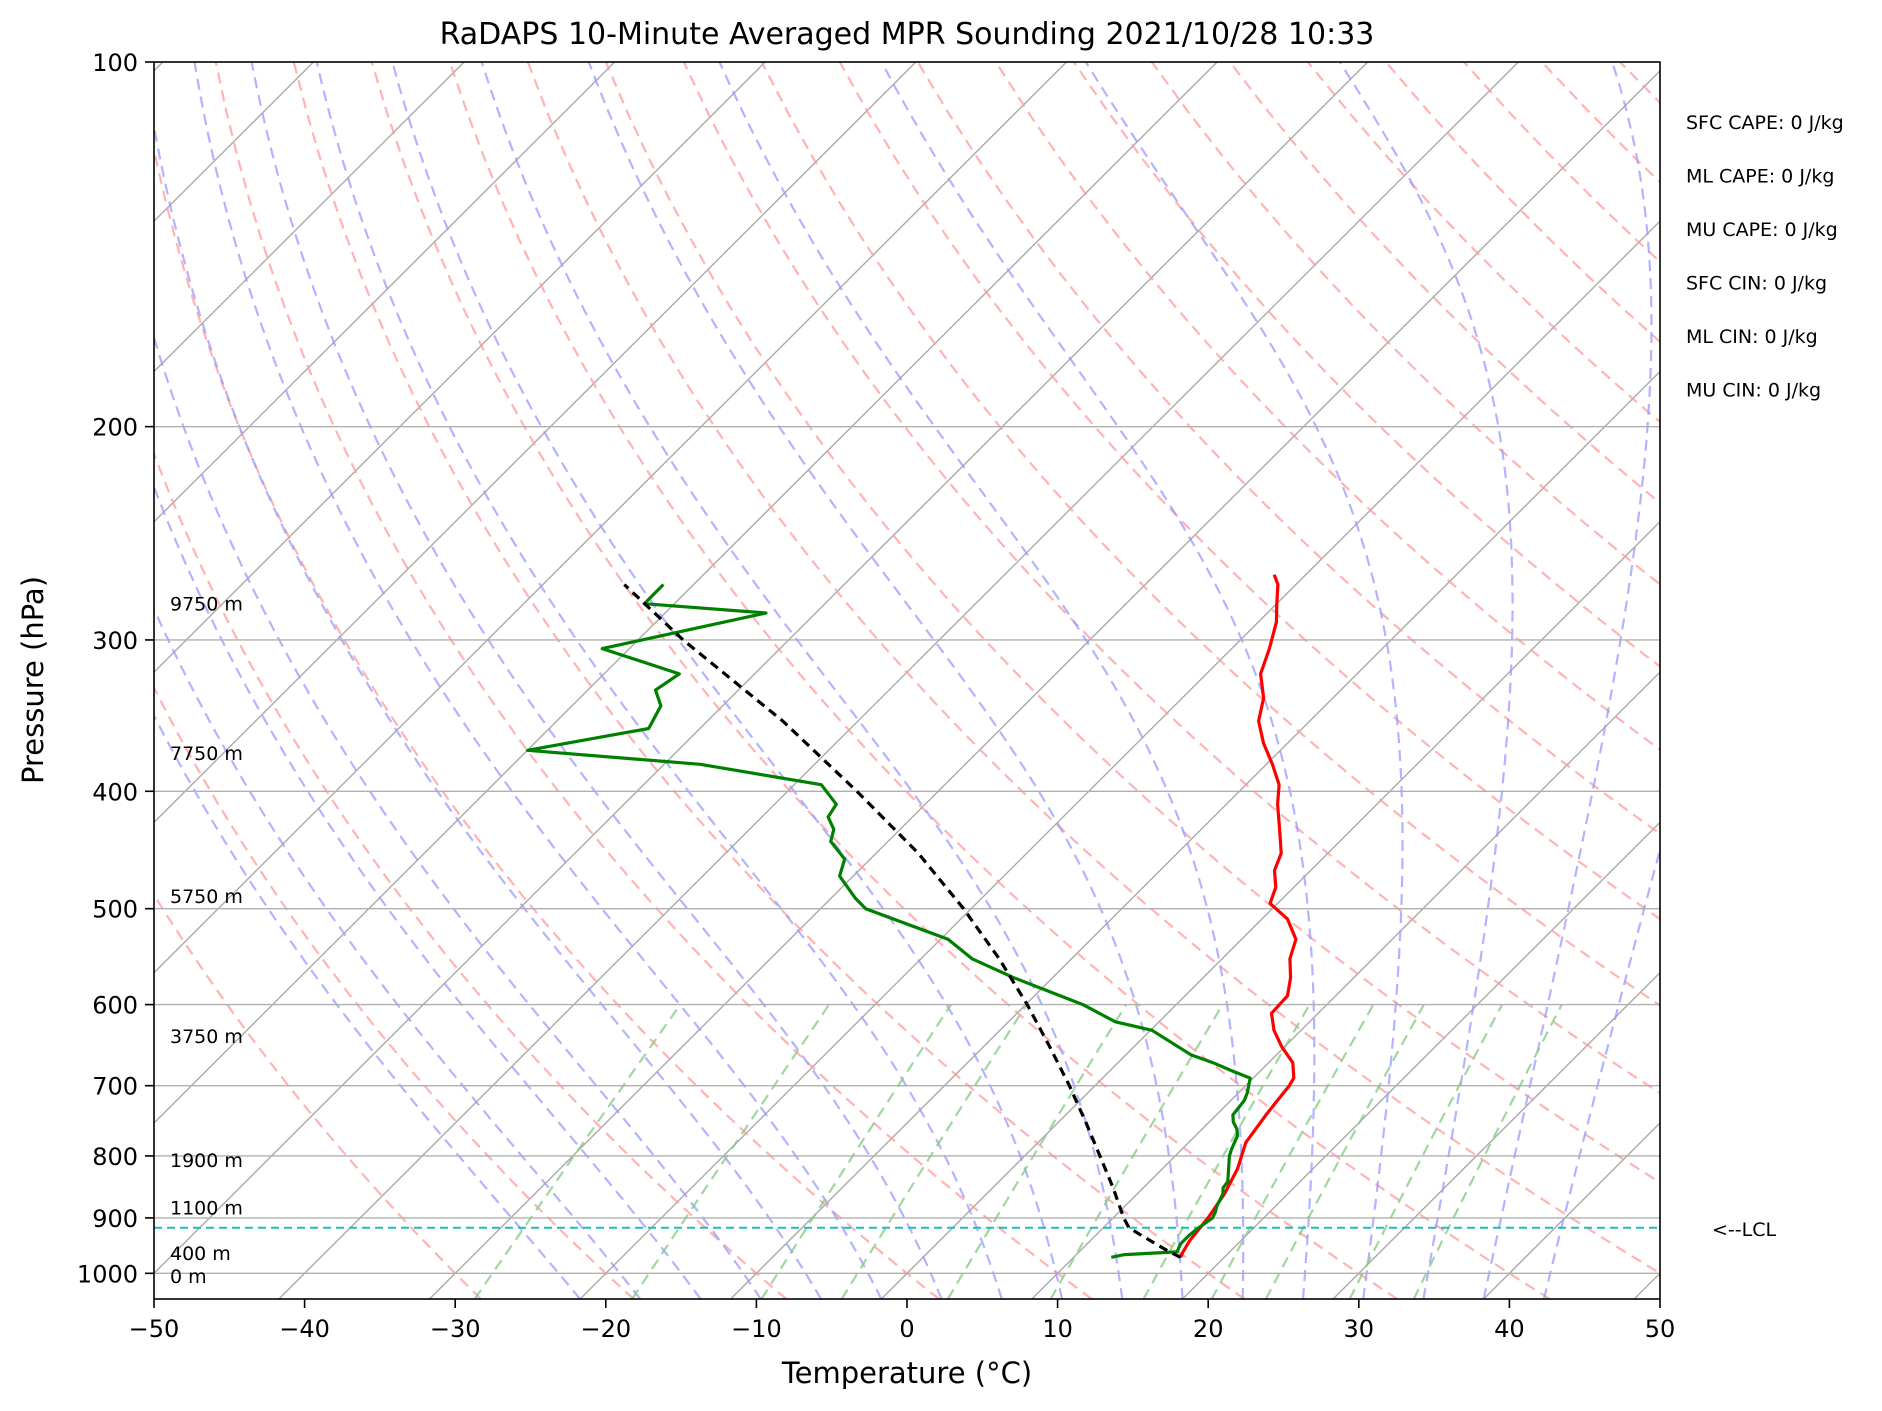 The image size is (1882, 1411). What do you see at coordinates (1057, 1329) in the screenshot?
I see `x-tick-label: 10` at bounding box center [1057, 1329].